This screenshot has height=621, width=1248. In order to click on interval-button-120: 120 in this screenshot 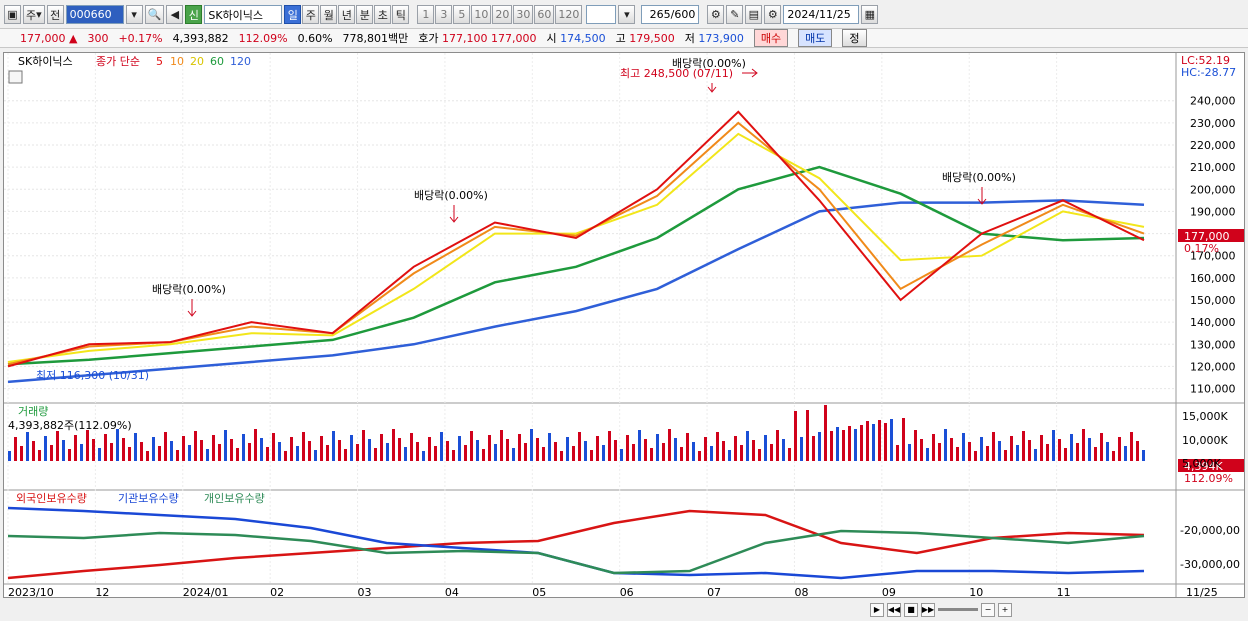, I will do `click(569, 14)`.